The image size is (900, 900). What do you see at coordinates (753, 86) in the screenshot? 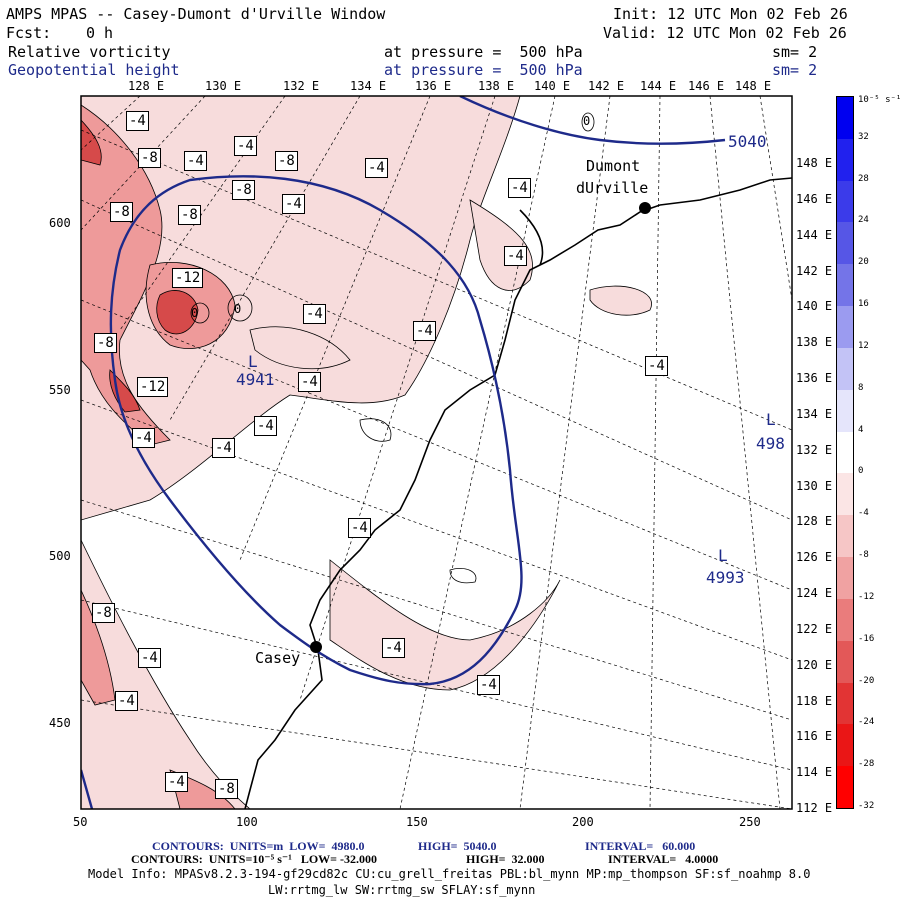
I see `top-lon-label: 148 E` at bounding box center [753, 86].